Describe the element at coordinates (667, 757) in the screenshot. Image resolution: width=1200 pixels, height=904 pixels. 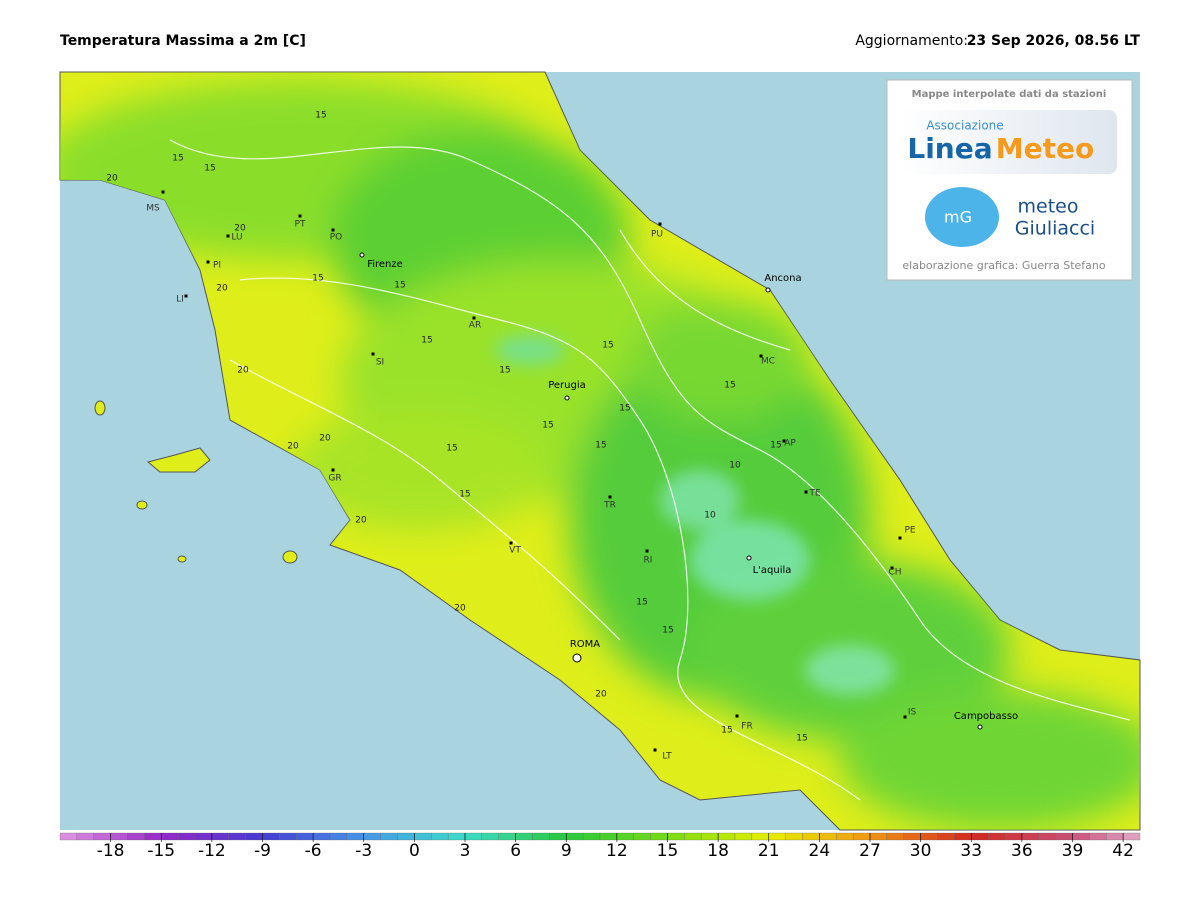
I see `province-label: LT` at that location.